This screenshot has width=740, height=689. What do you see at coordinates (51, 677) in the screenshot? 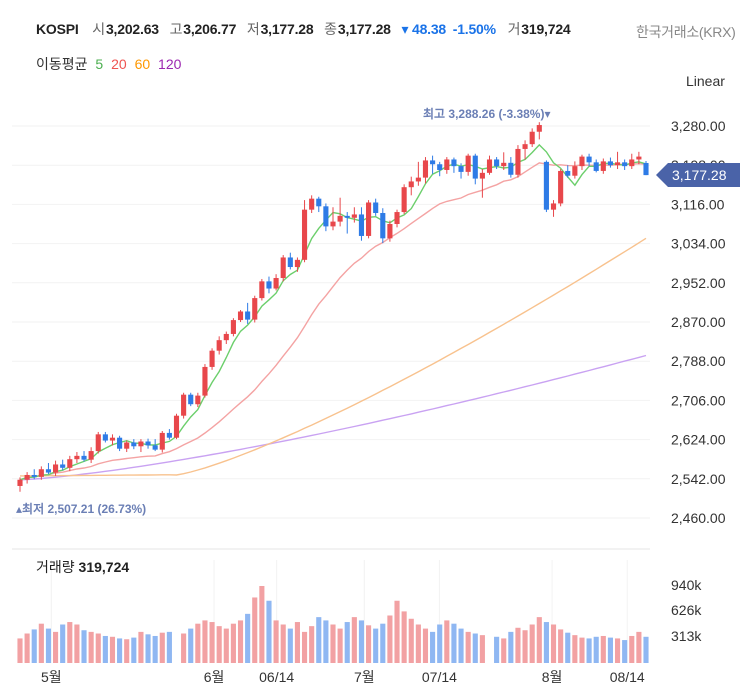
I see `time-tick-label: 5월` at bounding box center [51, 677].